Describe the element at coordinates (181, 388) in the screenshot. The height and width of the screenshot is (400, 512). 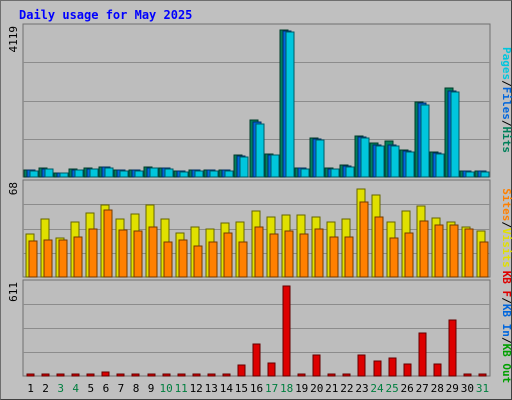
I see `day-label-11: 11` at that location.